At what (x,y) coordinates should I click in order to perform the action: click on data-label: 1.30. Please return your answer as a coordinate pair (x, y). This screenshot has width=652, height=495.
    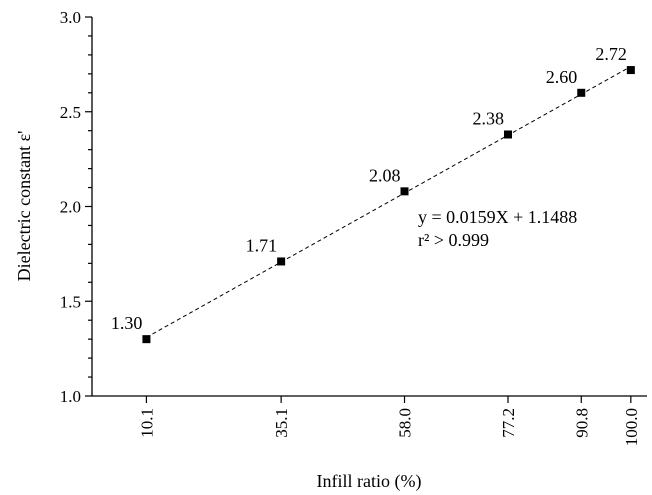
    Looking at the image, I should click on (127, 323).